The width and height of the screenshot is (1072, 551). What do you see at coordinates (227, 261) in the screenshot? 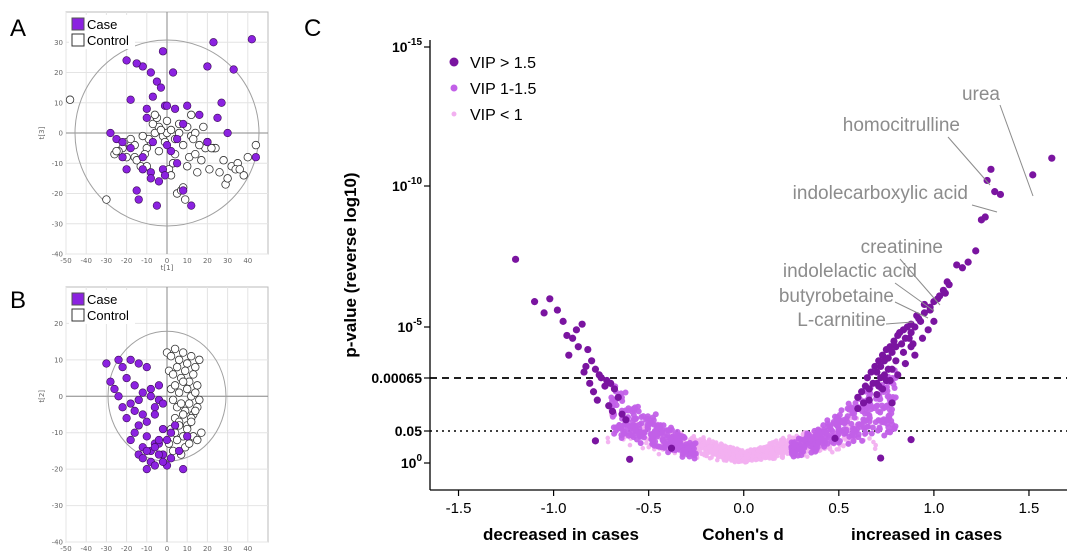
I see `x-tick-label: 30` at bounding box center [227, 261].